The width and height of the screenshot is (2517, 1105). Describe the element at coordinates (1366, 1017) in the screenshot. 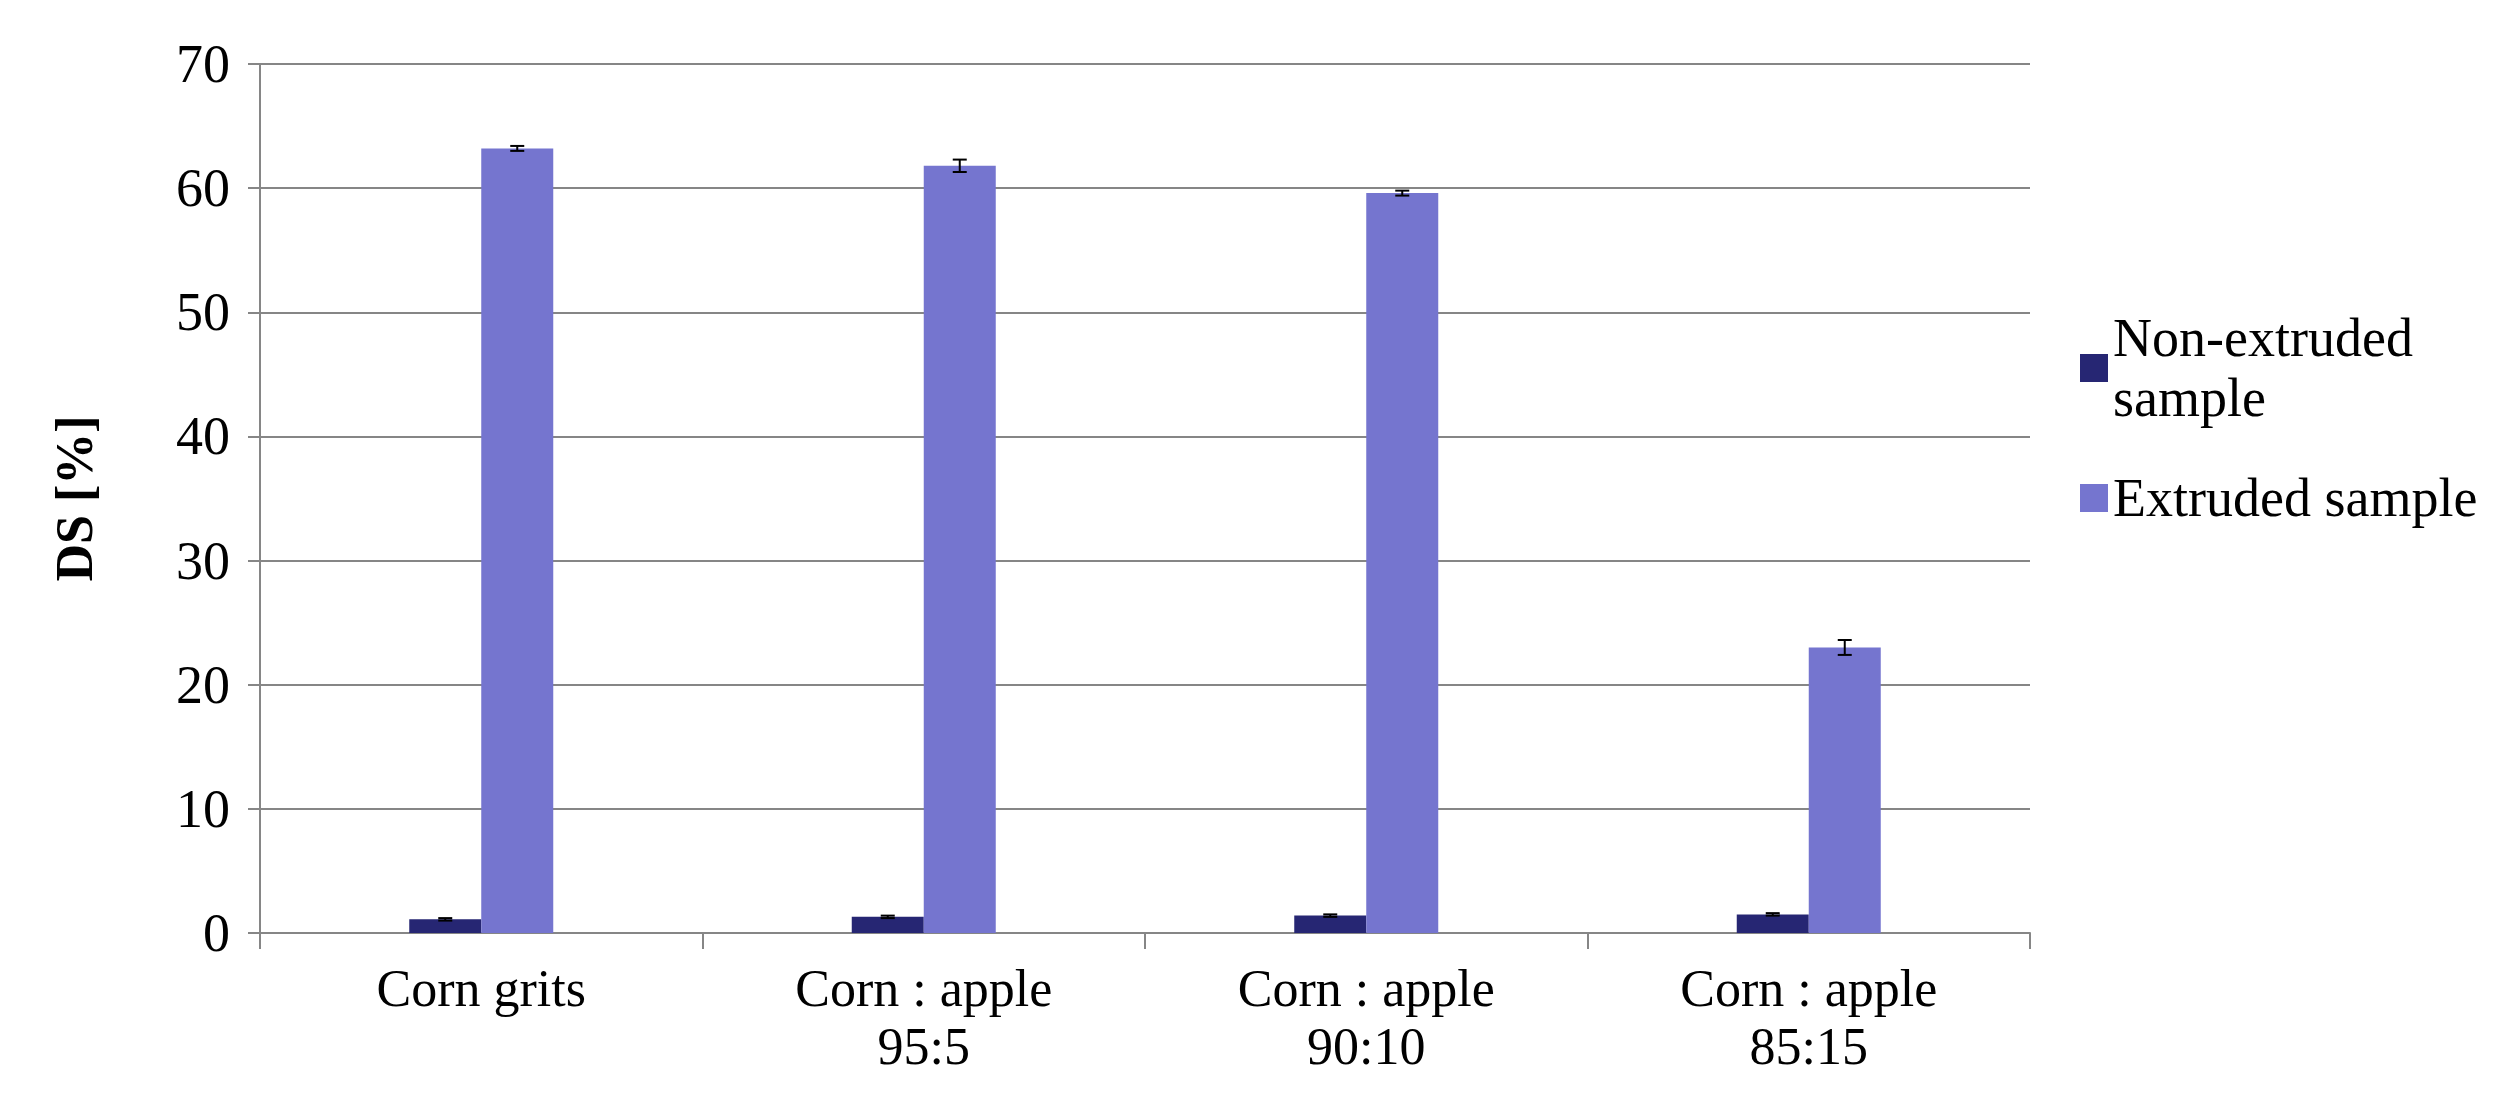

I see `x-tick-label: Corn : apple 90:10` at that location.